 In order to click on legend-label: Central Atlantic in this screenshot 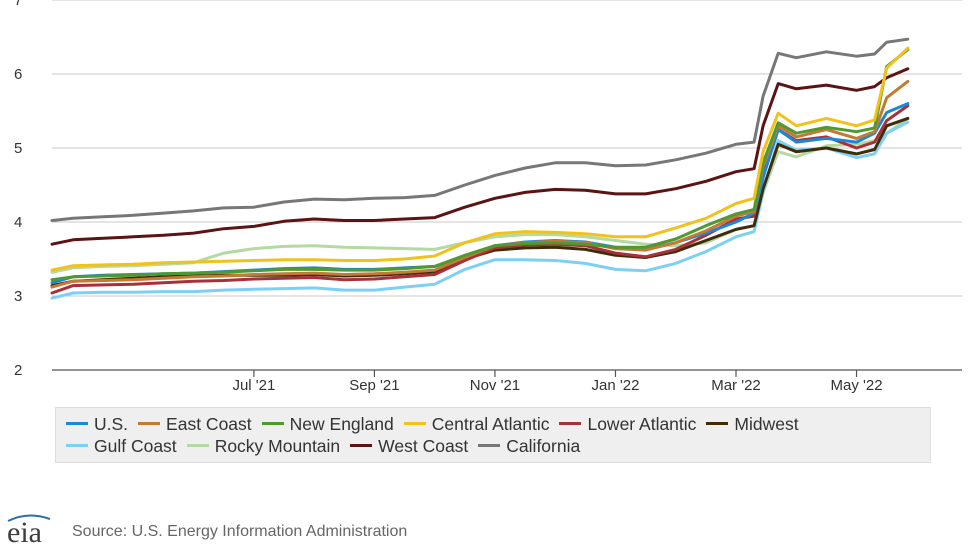, I will do `click(490, 424)`.